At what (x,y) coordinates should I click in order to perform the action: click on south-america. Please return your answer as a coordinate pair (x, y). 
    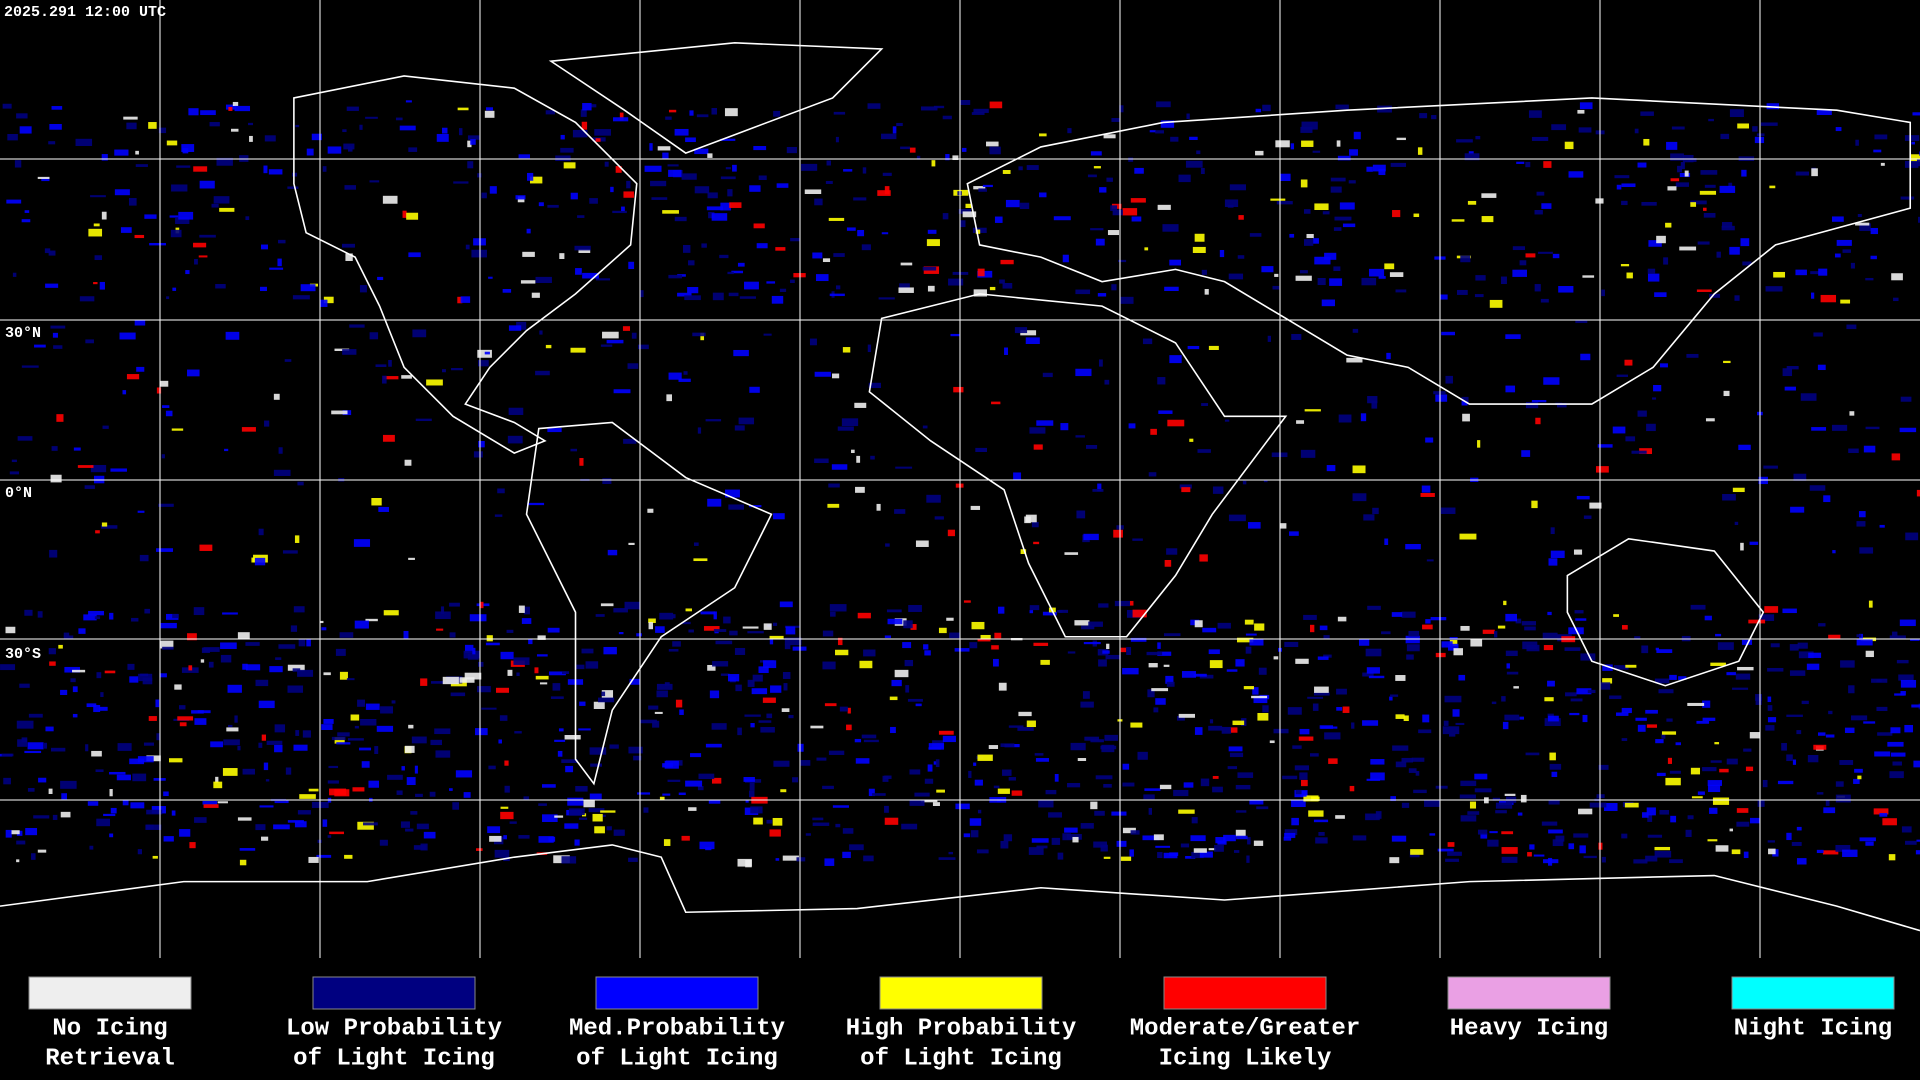
    Looking at the image, I should click on (649, 603).